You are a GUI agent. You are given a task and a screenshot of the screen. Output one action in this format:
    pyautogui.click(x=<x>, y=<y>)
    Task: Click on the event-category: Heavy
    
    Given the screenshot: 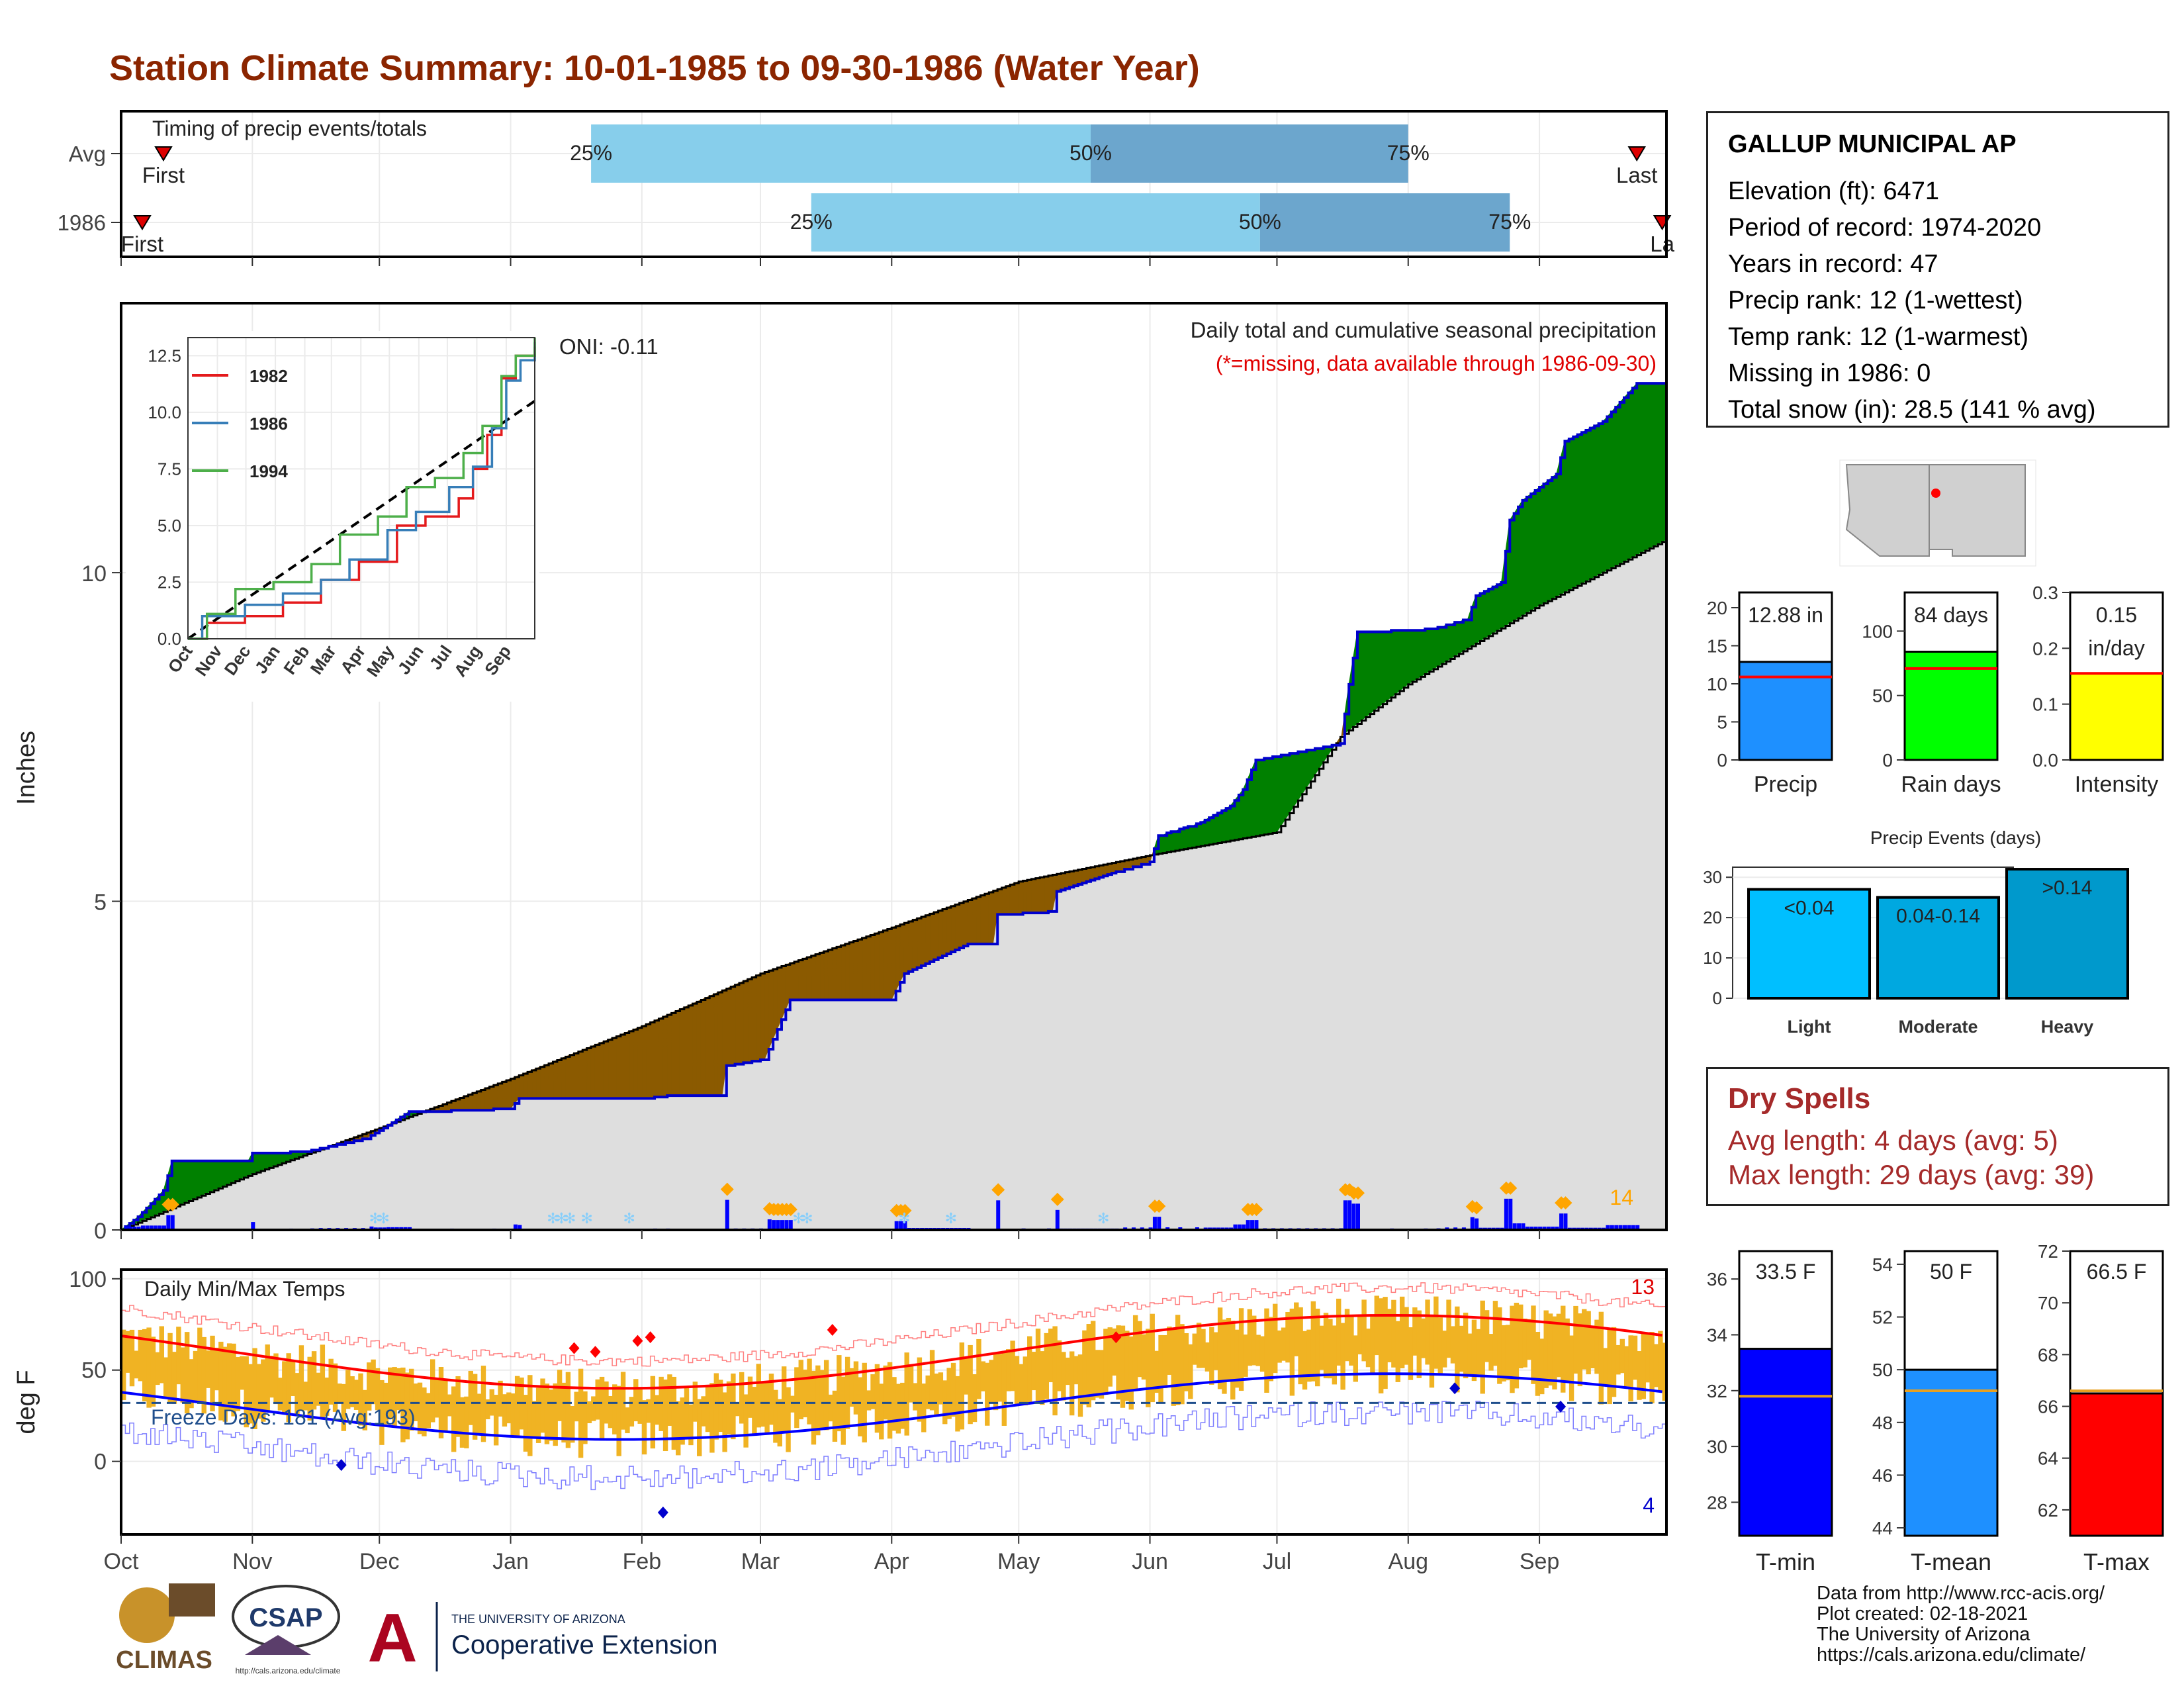 What is the action you would take?
    pyautogui.click(x=2067, y=1027)
    